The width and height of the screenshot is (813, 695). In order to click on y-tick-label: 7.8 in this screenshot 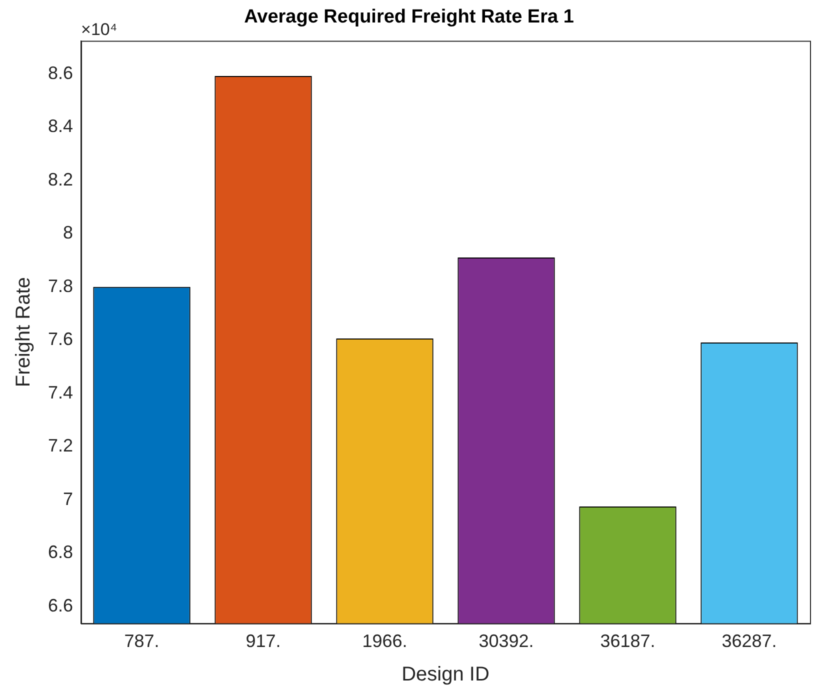, I will do `click(61, 286)`.